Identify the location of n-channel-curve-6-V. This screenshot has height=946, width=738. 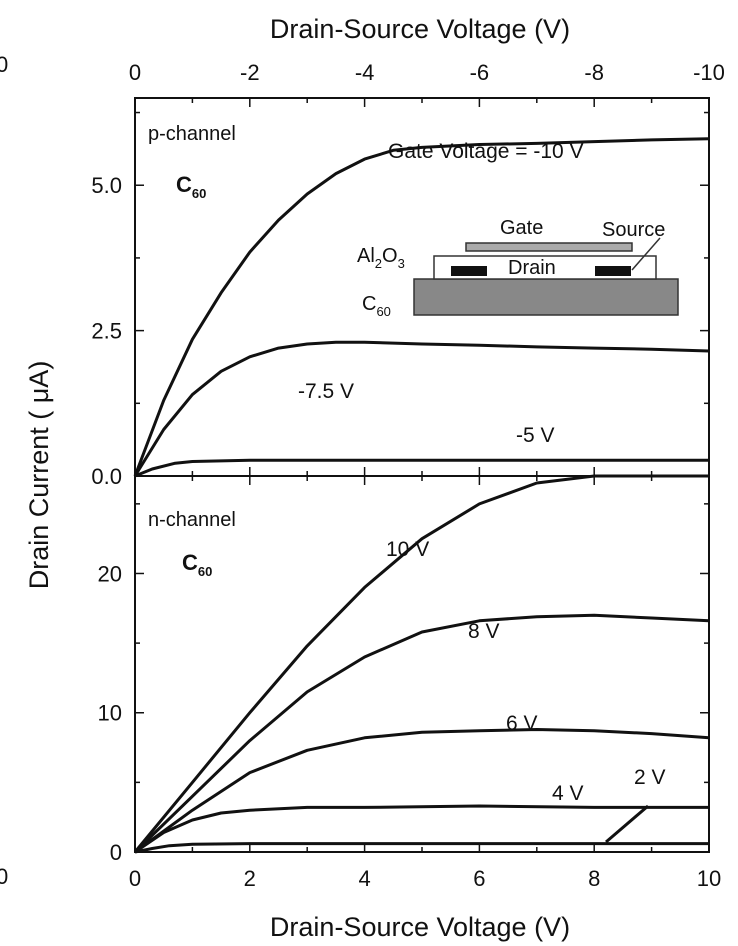
(422, 791).